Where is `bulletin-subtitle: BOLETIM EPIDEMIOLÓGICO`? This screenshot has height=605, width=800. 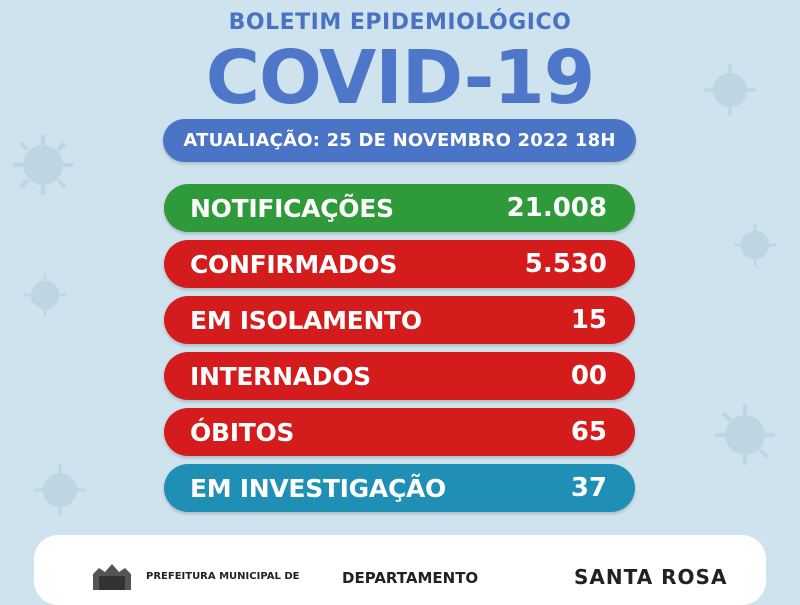 bulletin-subtitle: BOLETIM EPIDEMIOLÓGICO is located at coordinates (400, 22).